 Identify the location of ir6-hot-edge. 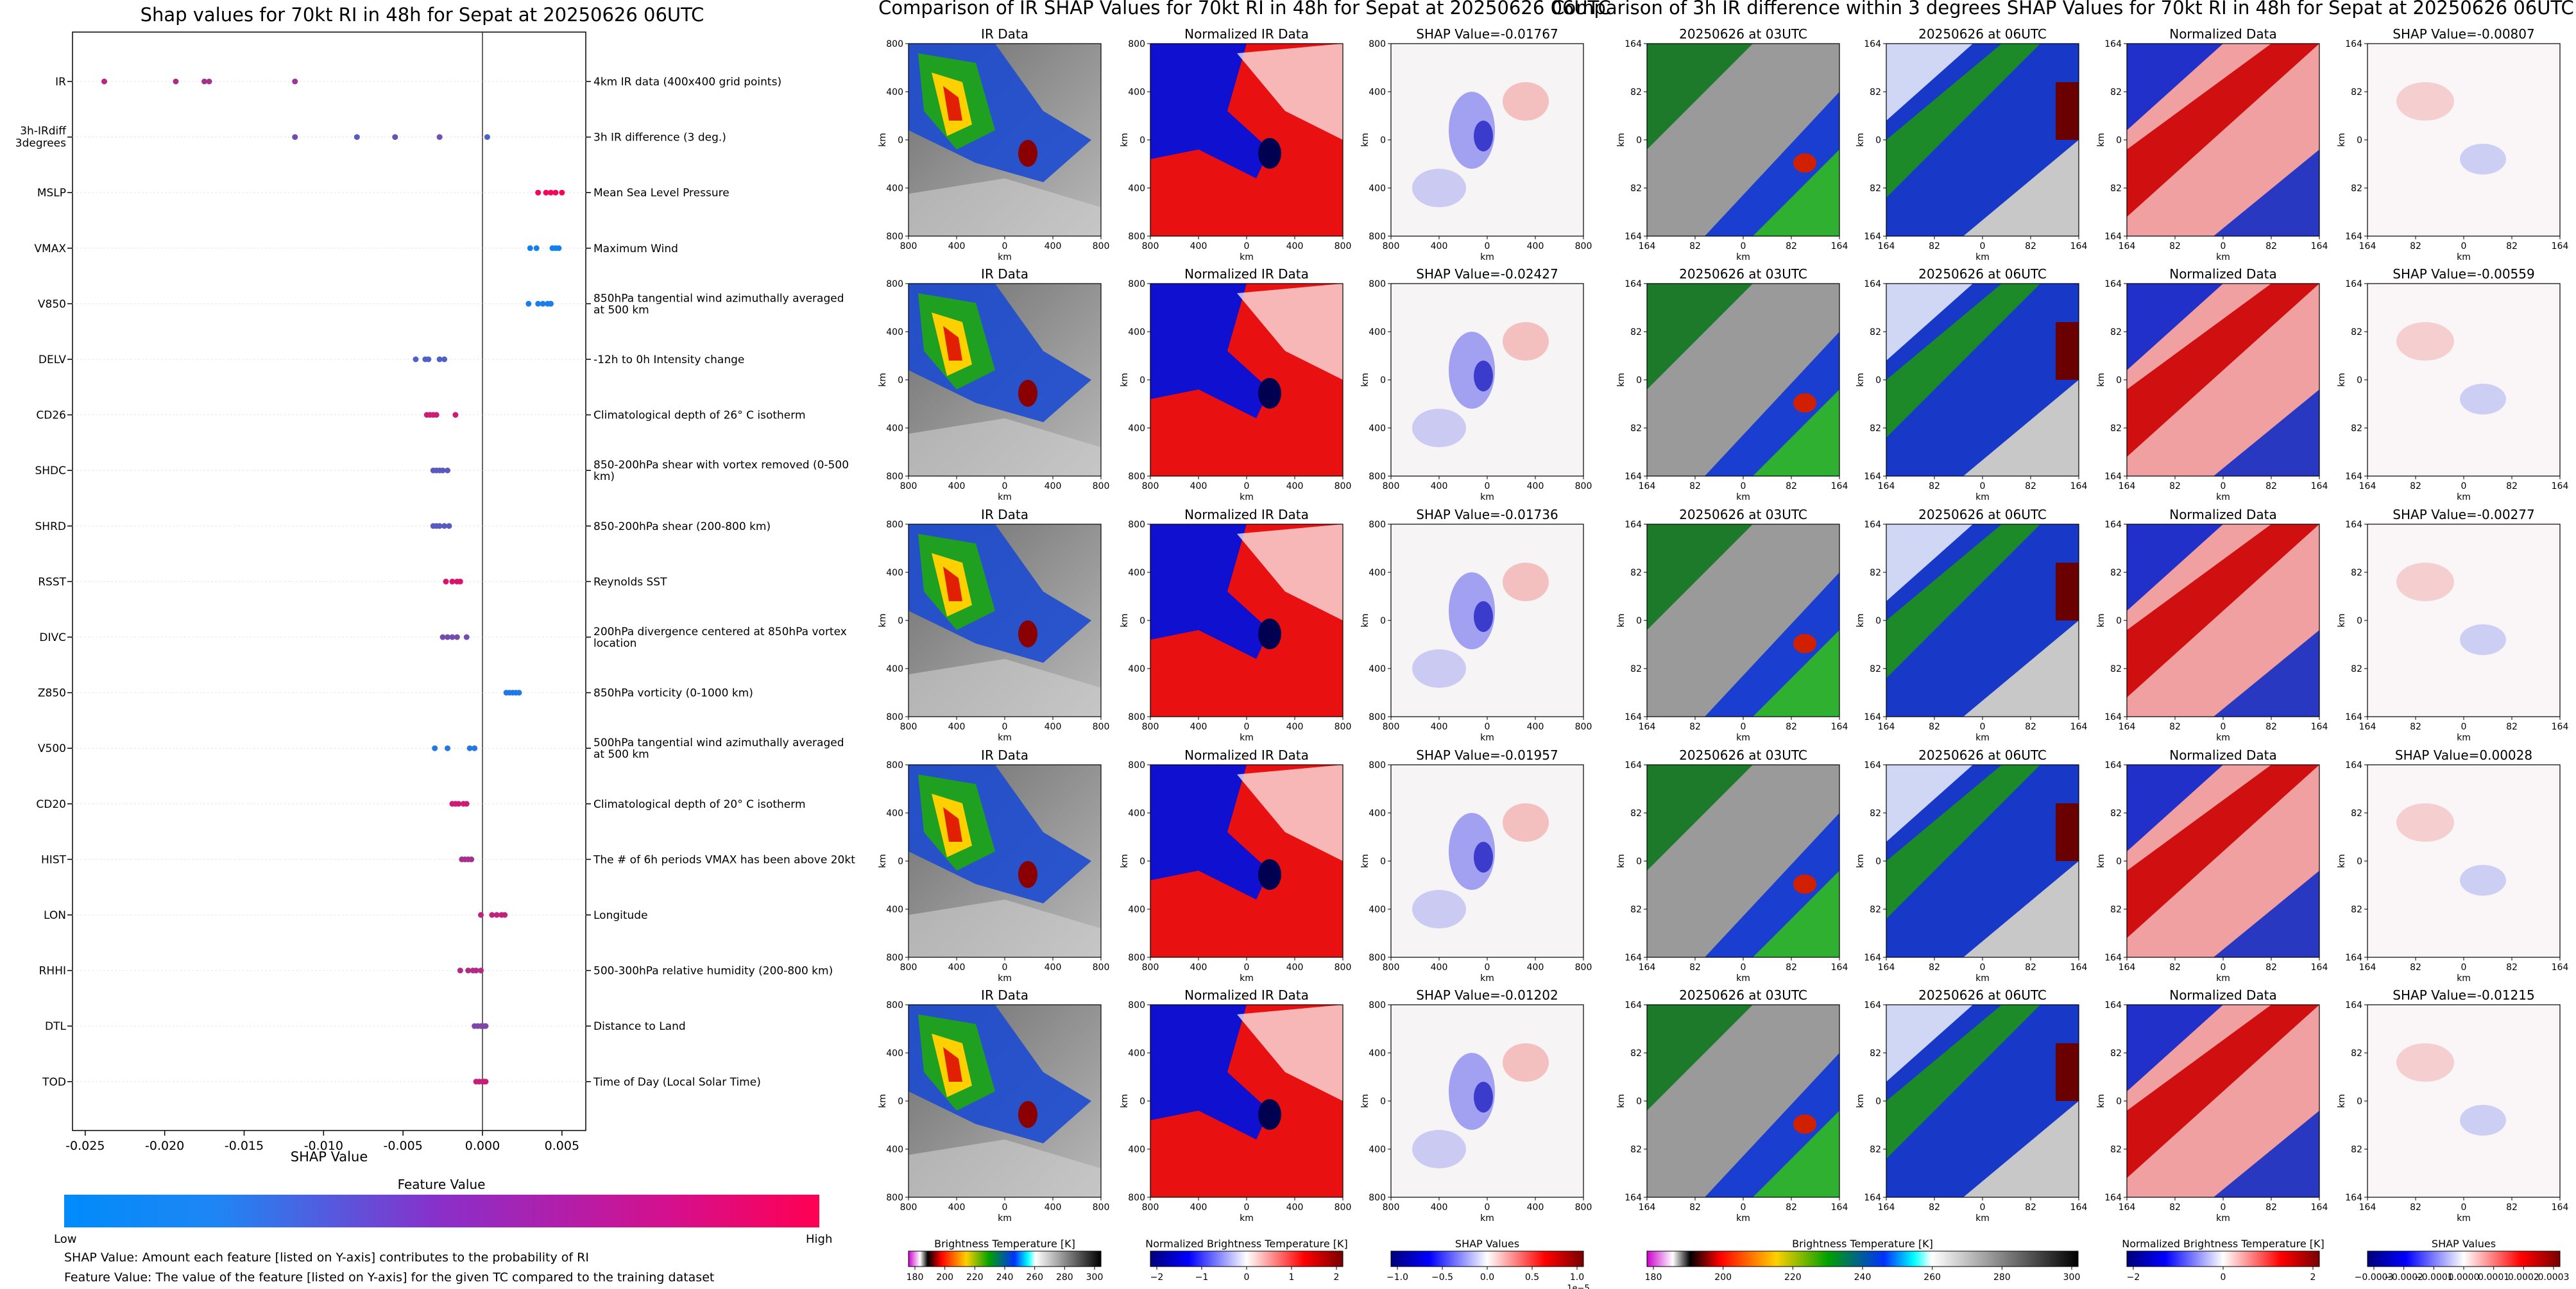
(2067, 1072).